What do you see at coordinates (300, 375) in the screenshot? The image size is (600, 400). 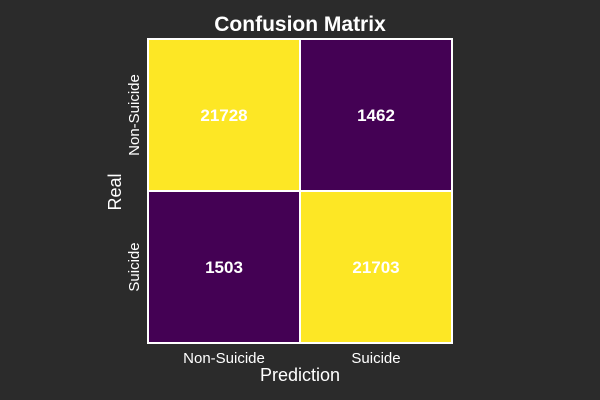 I see `x-axis-label: Prediction` at bounding box center [300, 375].